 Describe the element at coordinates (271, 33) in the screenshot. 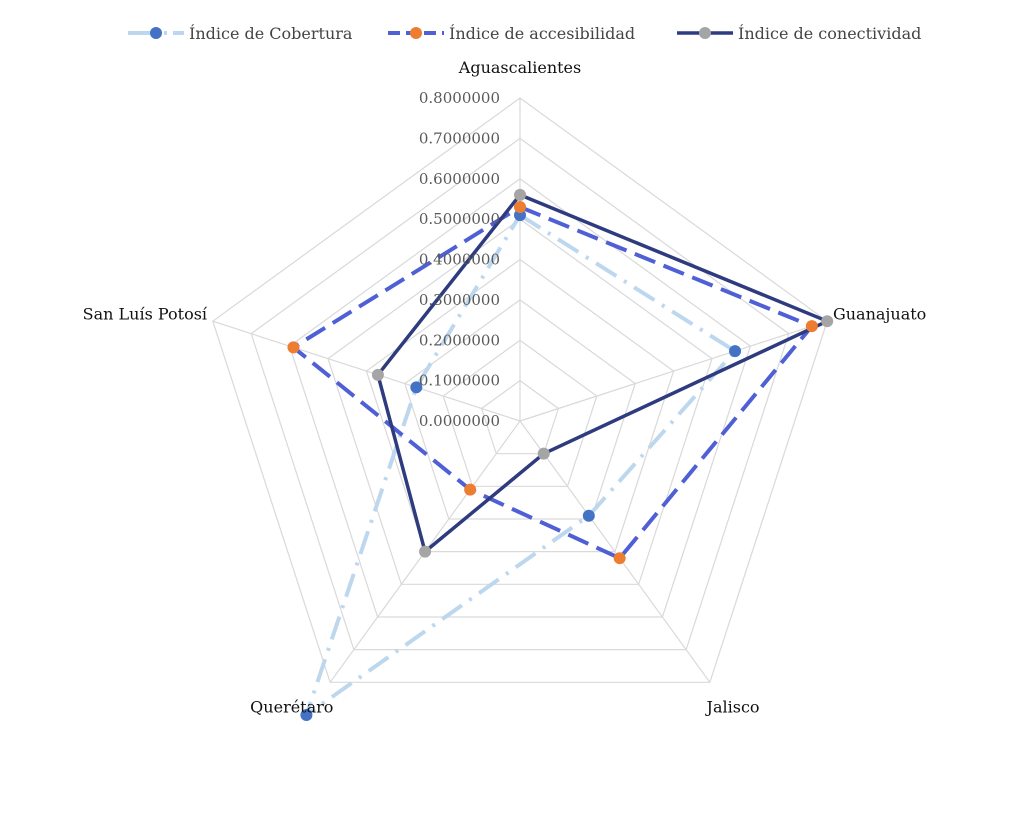

I see `legend-label: Índice de Cobertura` at that location.